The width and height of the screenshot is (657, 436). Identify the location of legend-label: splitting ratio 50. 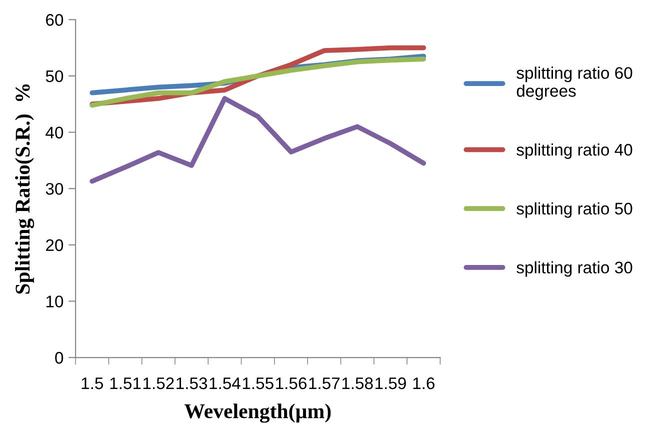
(574, 210).